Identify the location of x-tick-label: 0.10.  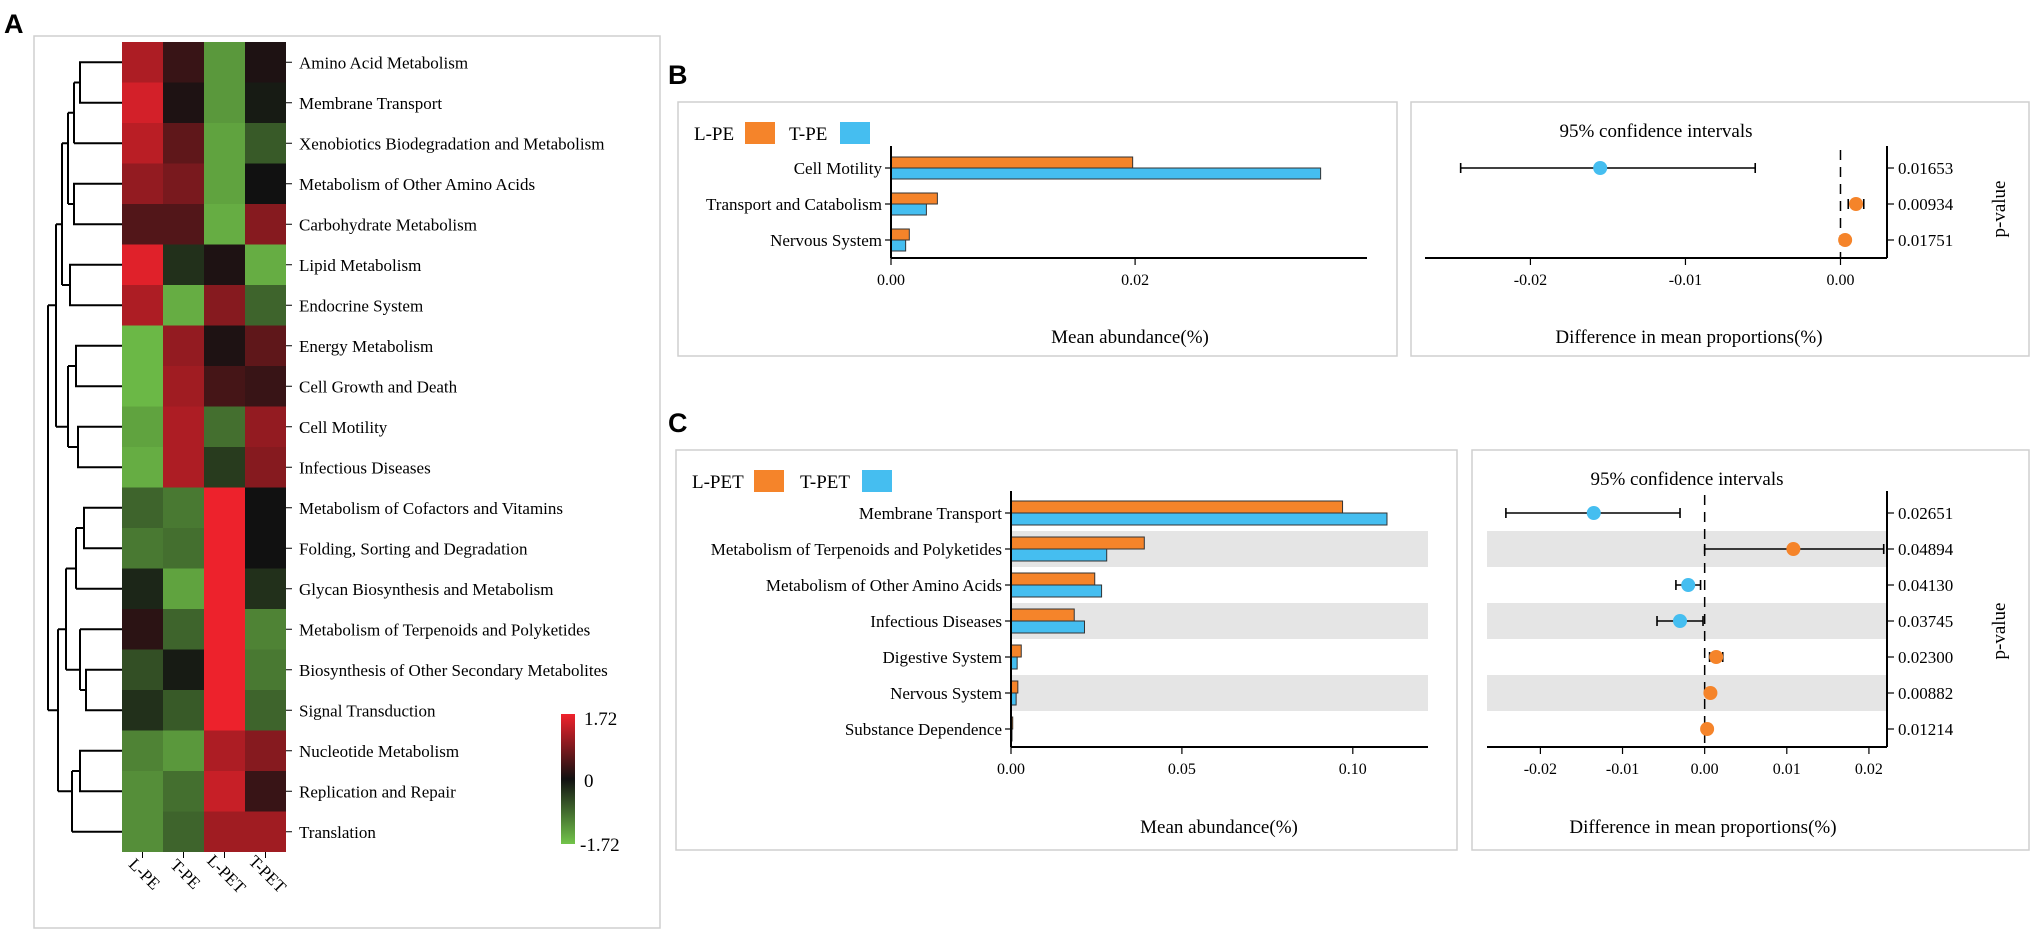
(1353, 769).